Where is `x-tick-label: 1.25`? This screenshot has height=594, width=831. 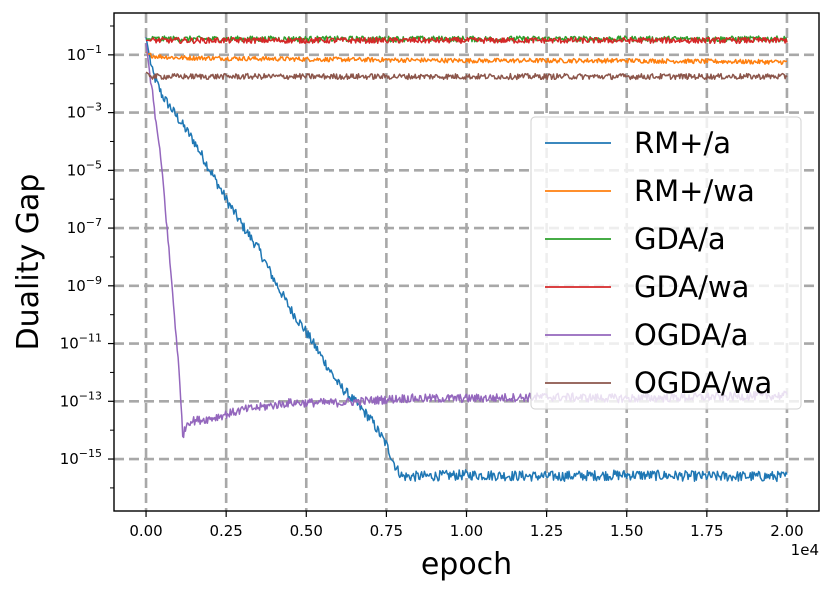
x-tick-label: 1.25 is located at coordinates (546, 531).